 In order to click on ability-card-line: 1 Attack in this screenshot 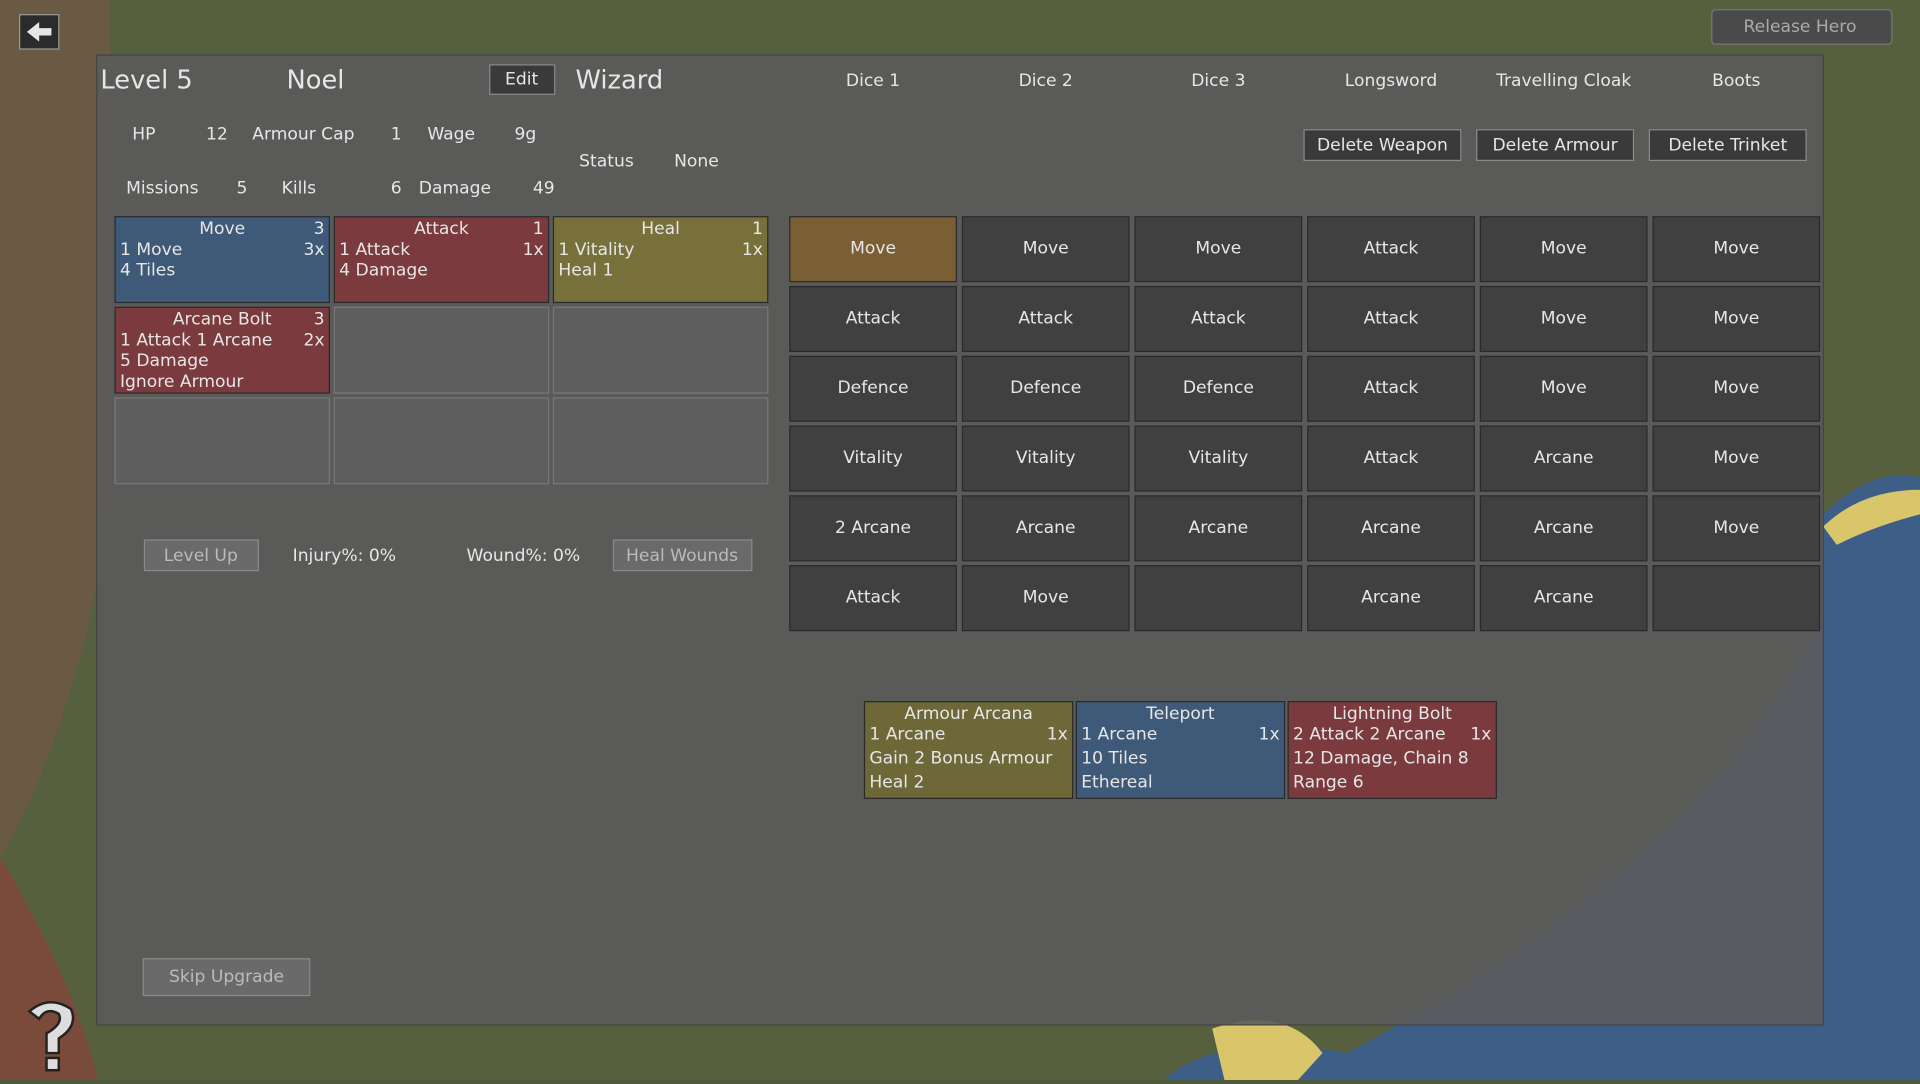, I will do `click(374, 250)`.